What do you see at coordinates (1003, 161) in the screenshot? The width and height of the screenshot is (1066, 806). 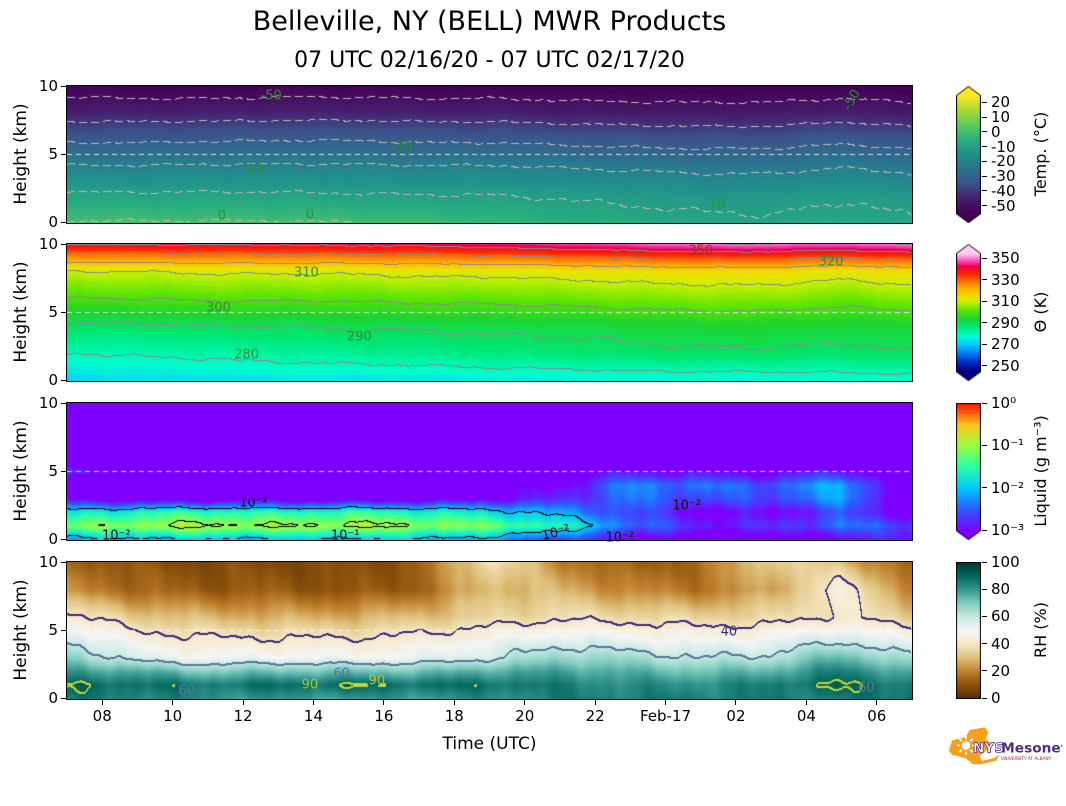 I see `colorbar-tick-label: -20` at bounding box center [1003, 161].